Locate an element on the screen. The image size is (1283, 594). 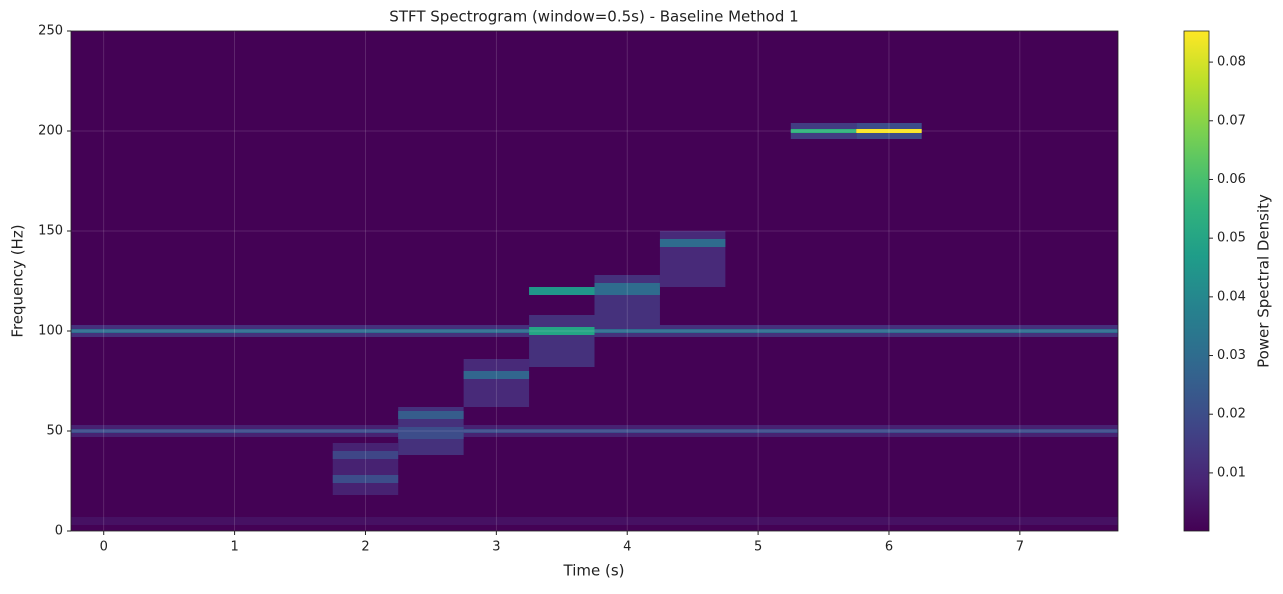
x-tick-label: 4 is located at coordinates (627, 547).